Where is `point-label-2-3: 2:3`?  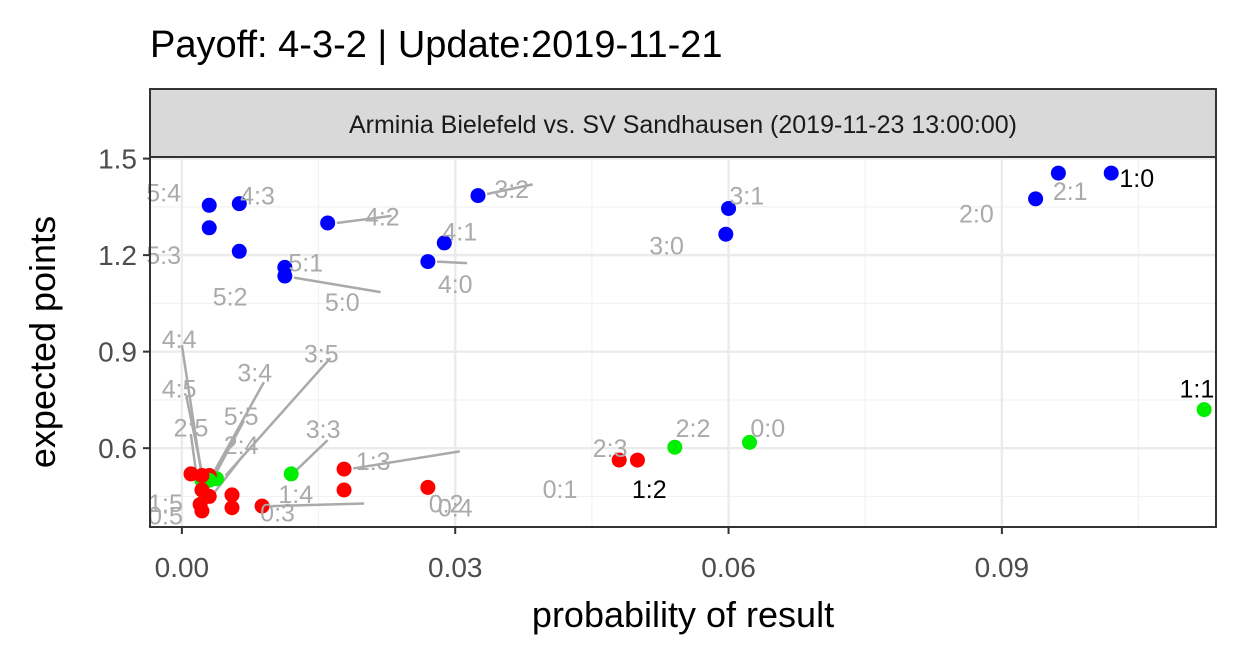 point-label-2-3: 2:3 is located at coordinates (610, 449).